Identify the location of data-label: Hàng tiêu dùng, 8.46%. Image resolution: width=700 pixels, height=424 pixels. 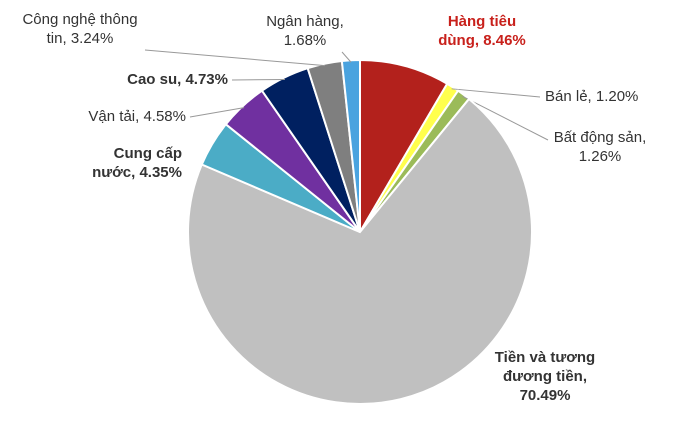
(482, 31).